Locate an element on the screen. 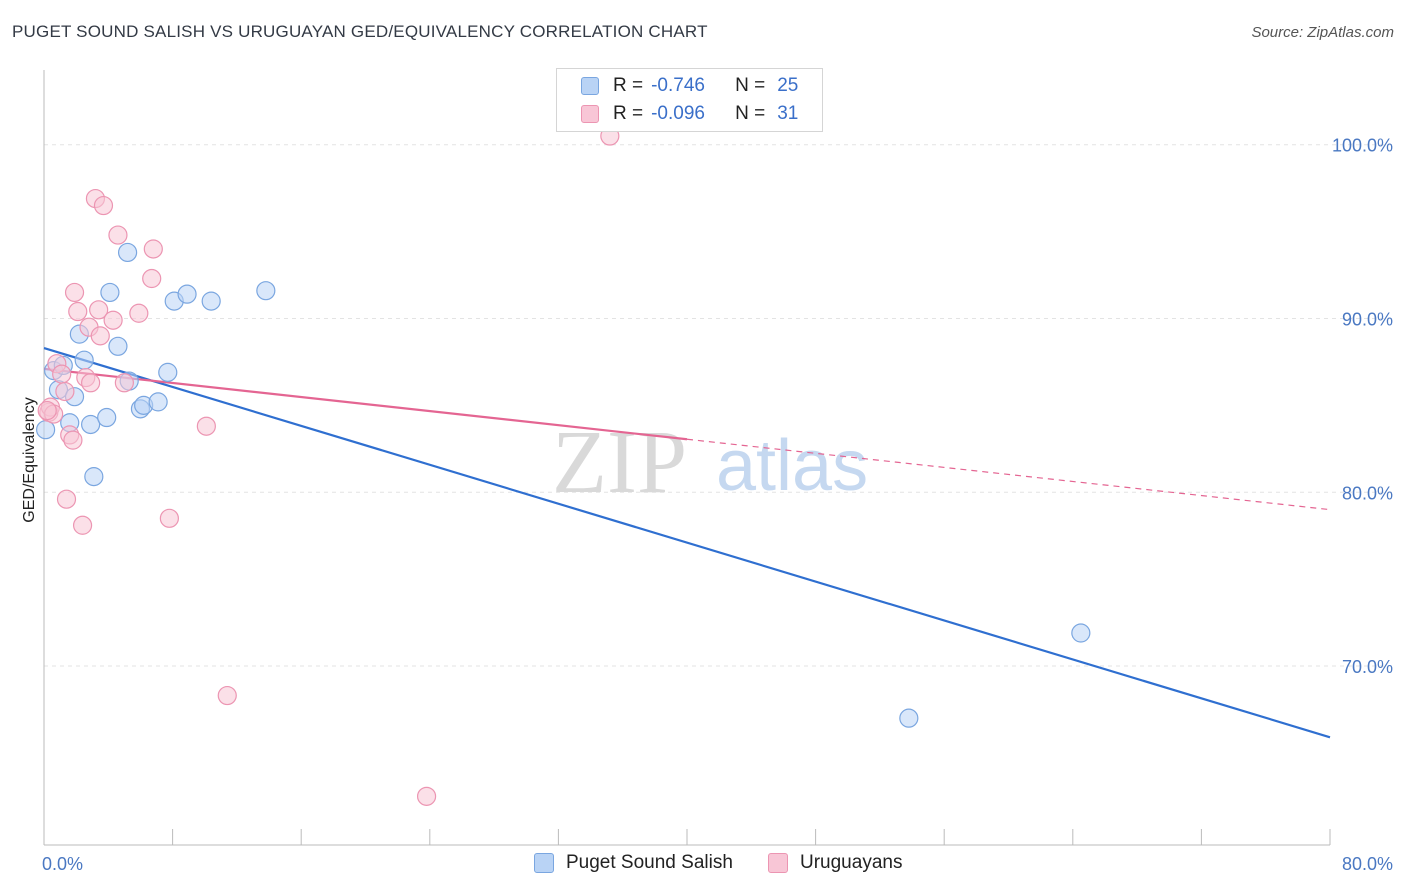  pink-trend-line-extrapolated is located at coordinates (1008, 474).